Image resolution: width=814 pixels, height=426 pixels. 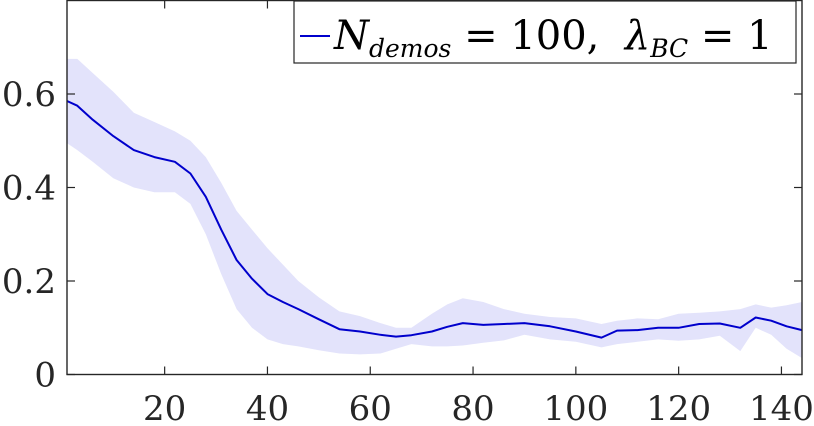 I want to click on legend-subscript-bc: BC, so click(x=668, y=48).